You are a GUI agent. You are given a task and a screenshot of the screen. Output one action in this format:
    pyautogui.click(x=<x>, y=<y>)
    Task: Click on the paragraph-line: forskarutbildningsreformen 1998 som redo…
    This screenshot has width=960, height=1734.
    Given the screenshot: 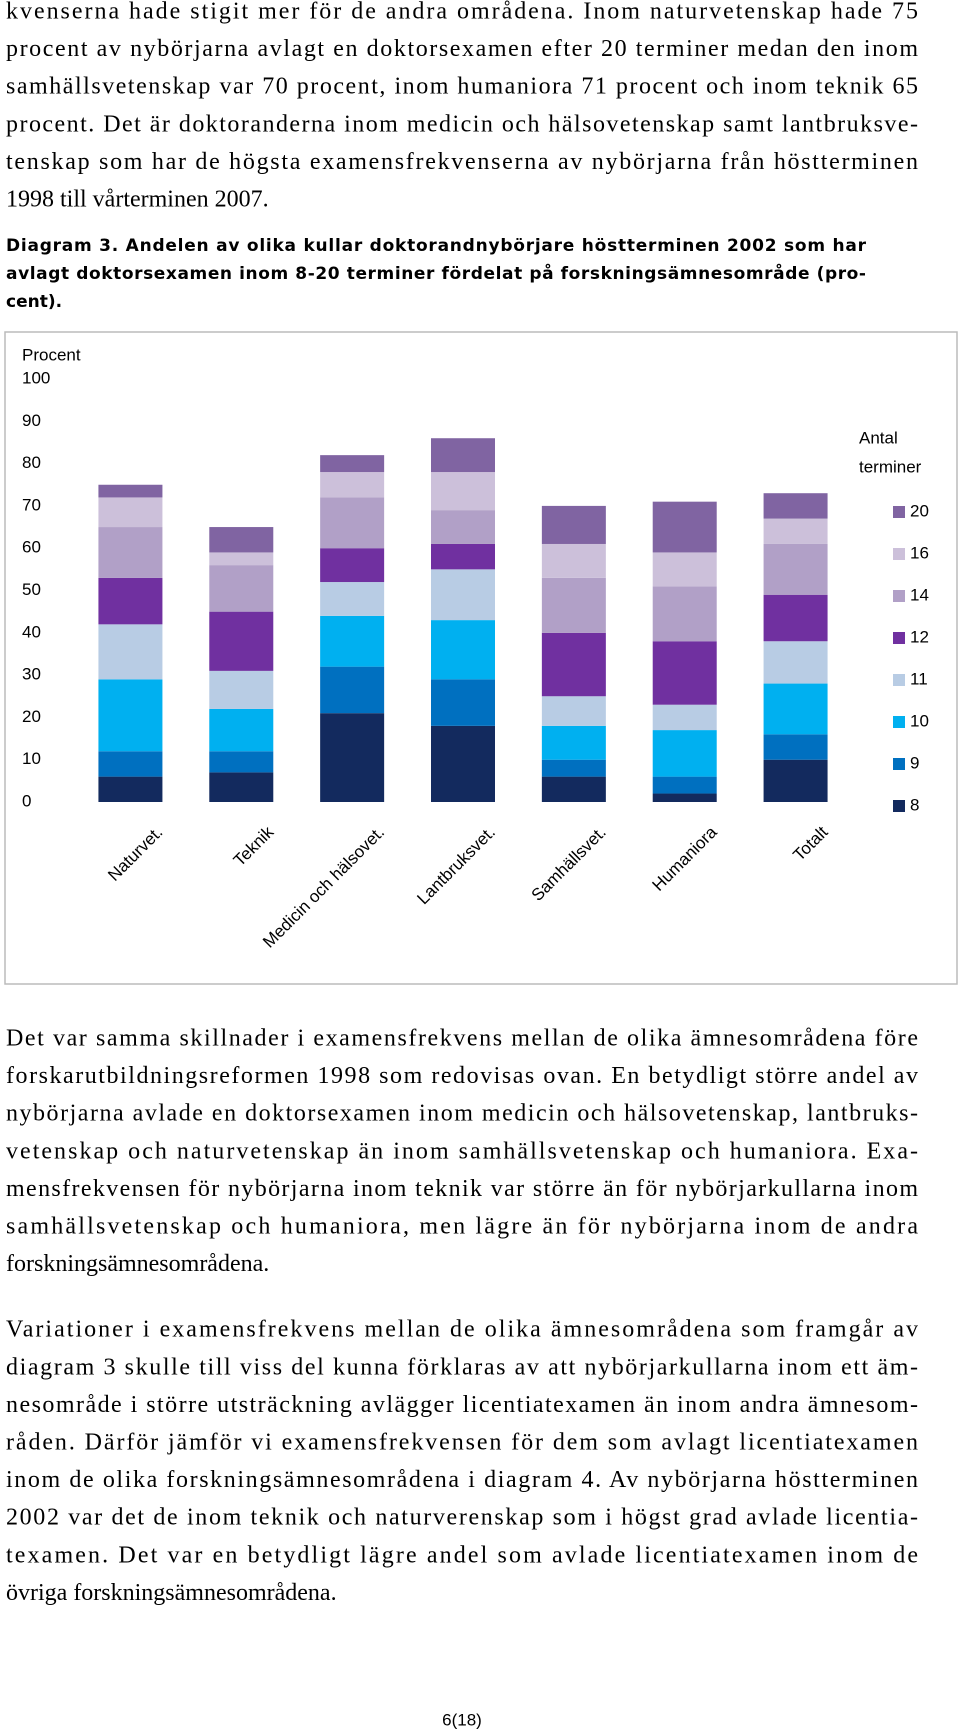 What is the action you would take?
    pyautogui.click(x=462, y=1076)
    